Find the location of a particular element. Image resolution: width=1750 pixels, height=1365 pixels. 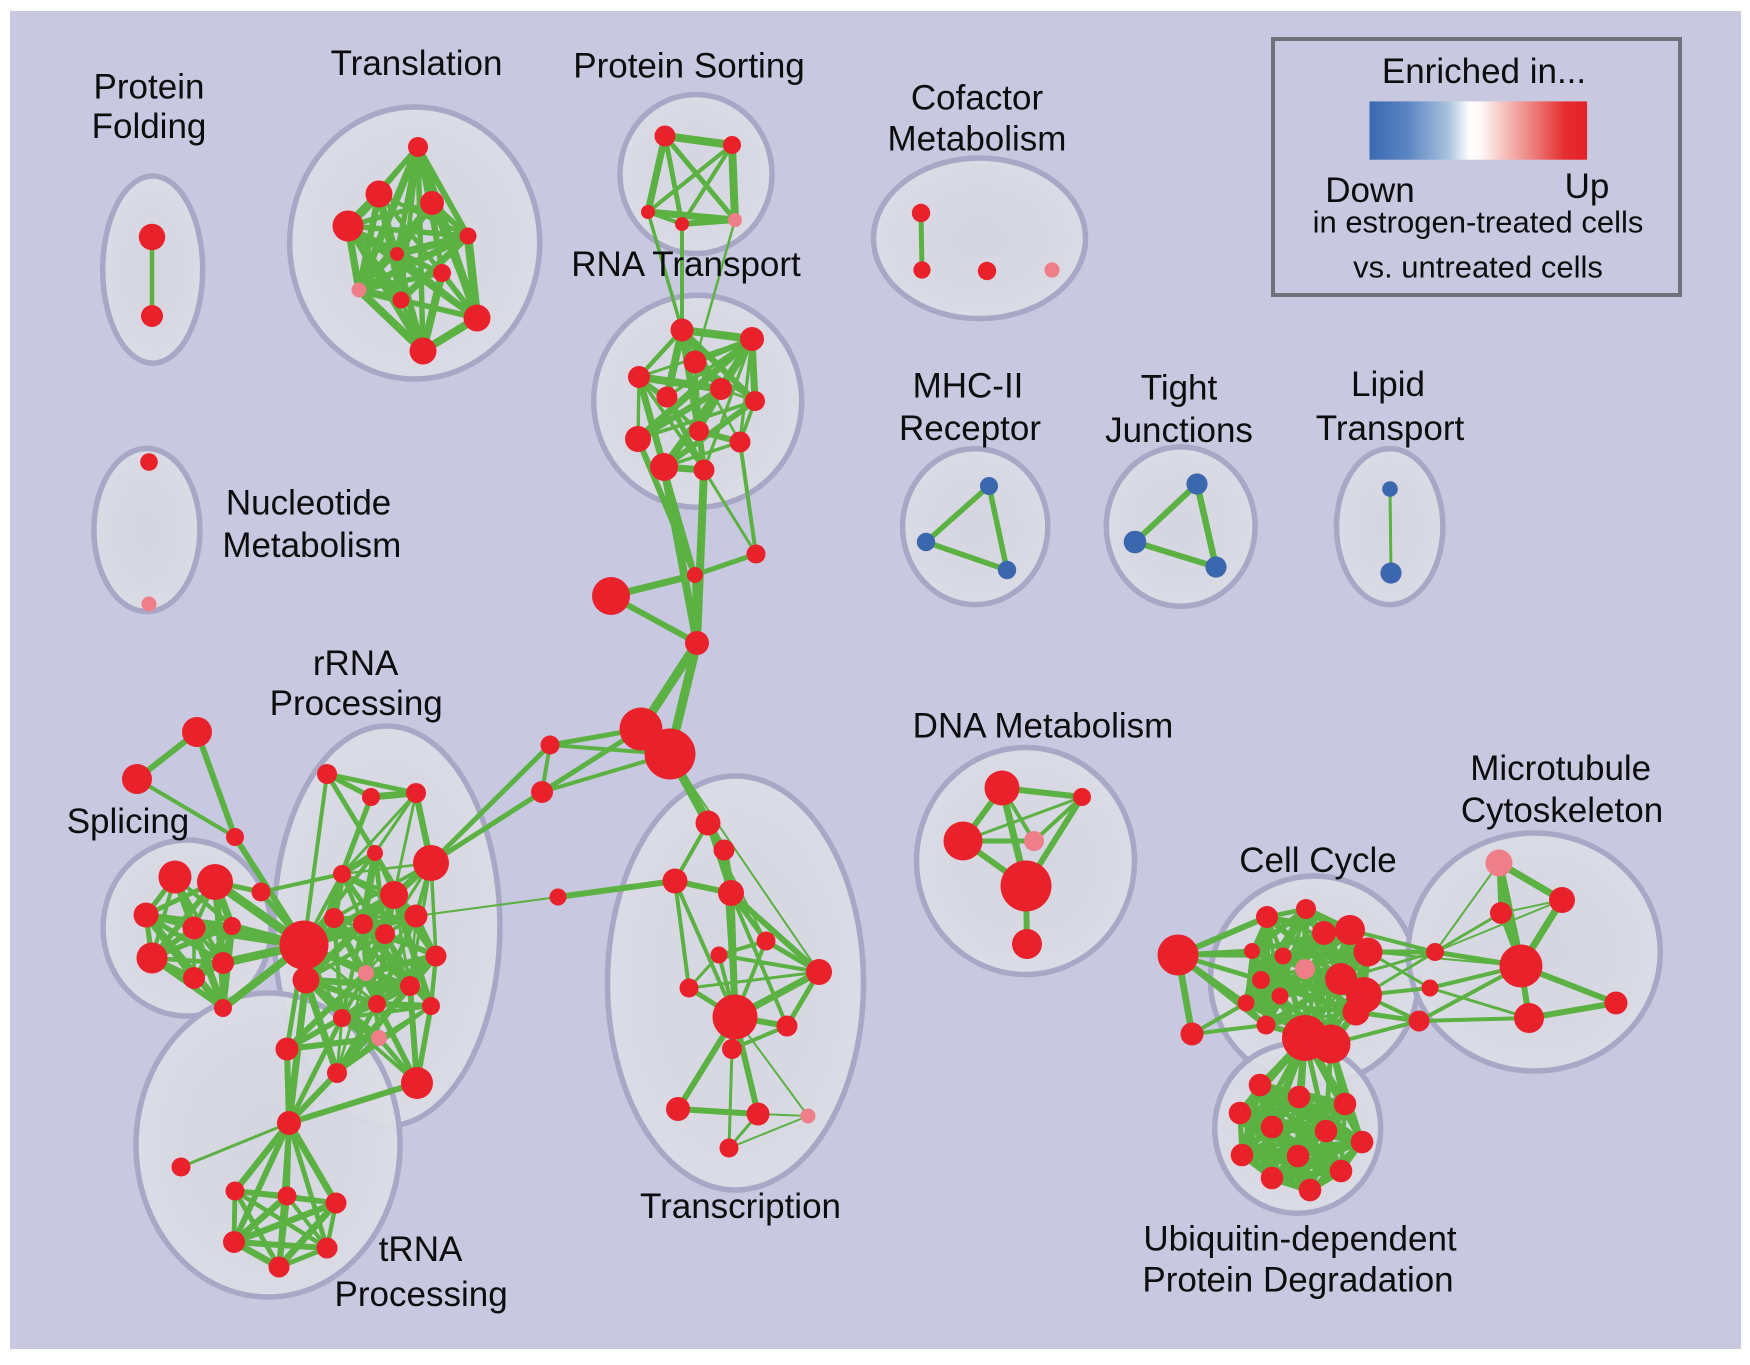

svg-text: Cytoskeleton is located at coordinates (1562, 810).